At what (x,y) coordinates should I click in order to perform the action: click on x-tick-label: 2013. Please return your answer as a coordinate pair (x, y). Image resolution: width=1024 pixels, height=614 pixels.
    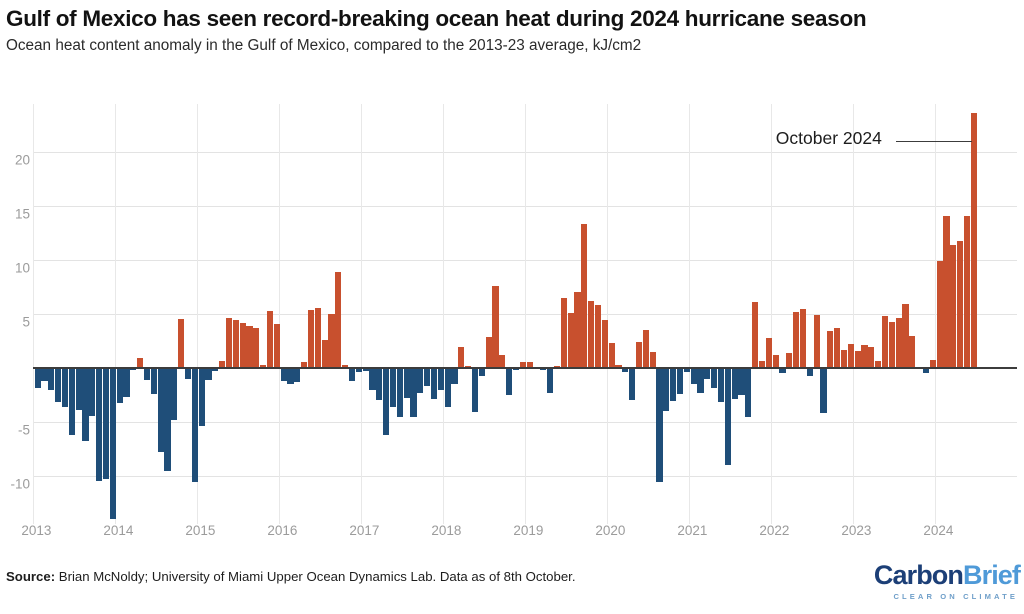
    Looking at the image, I should click on (36, 530).